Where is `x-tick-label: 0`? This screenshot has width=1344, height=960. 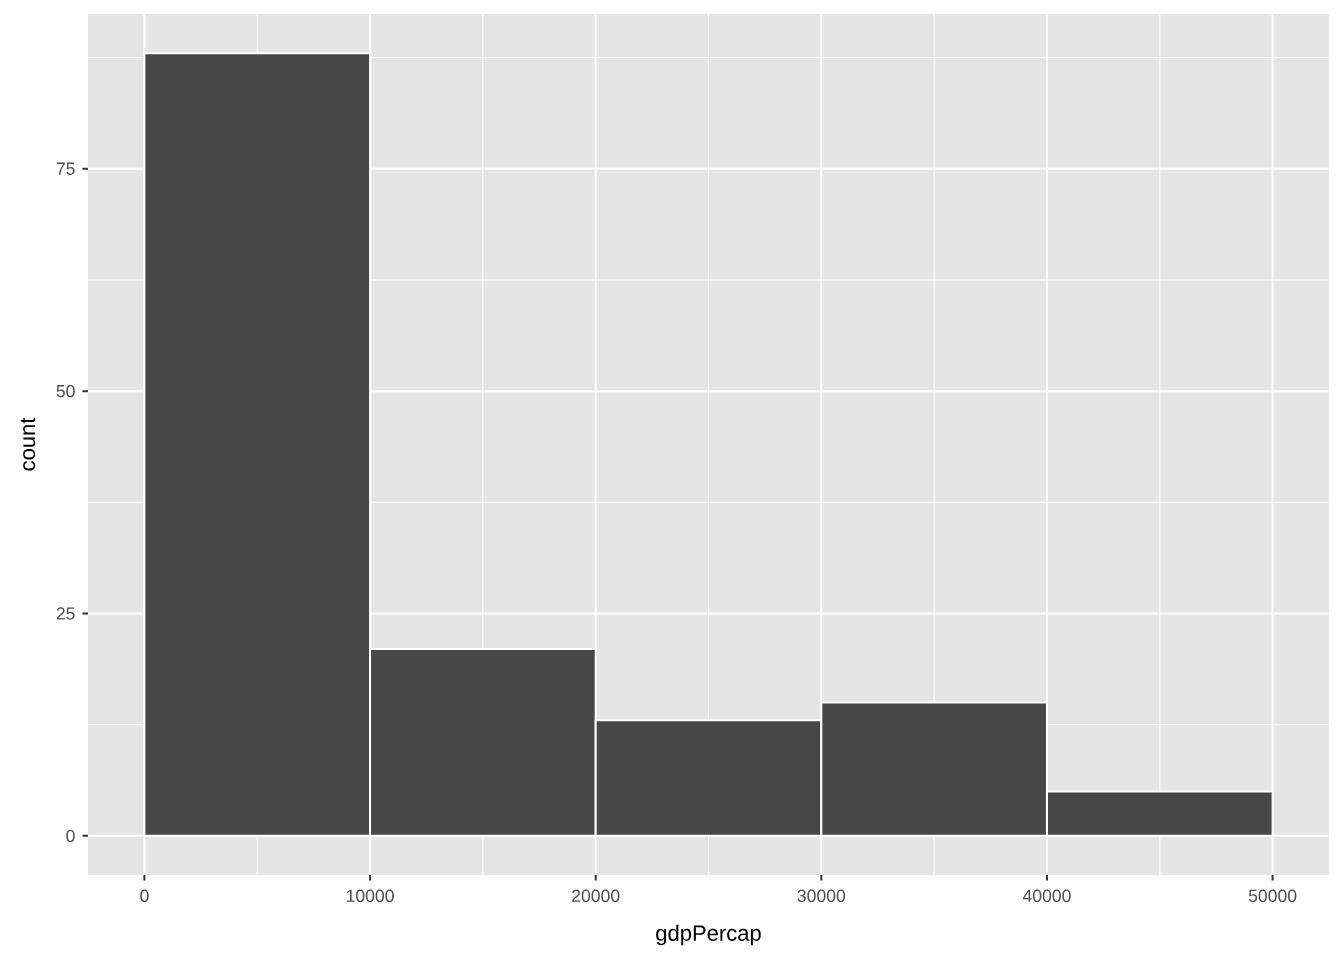
x-tick-label: 0 is located at coordinates (144, 896).